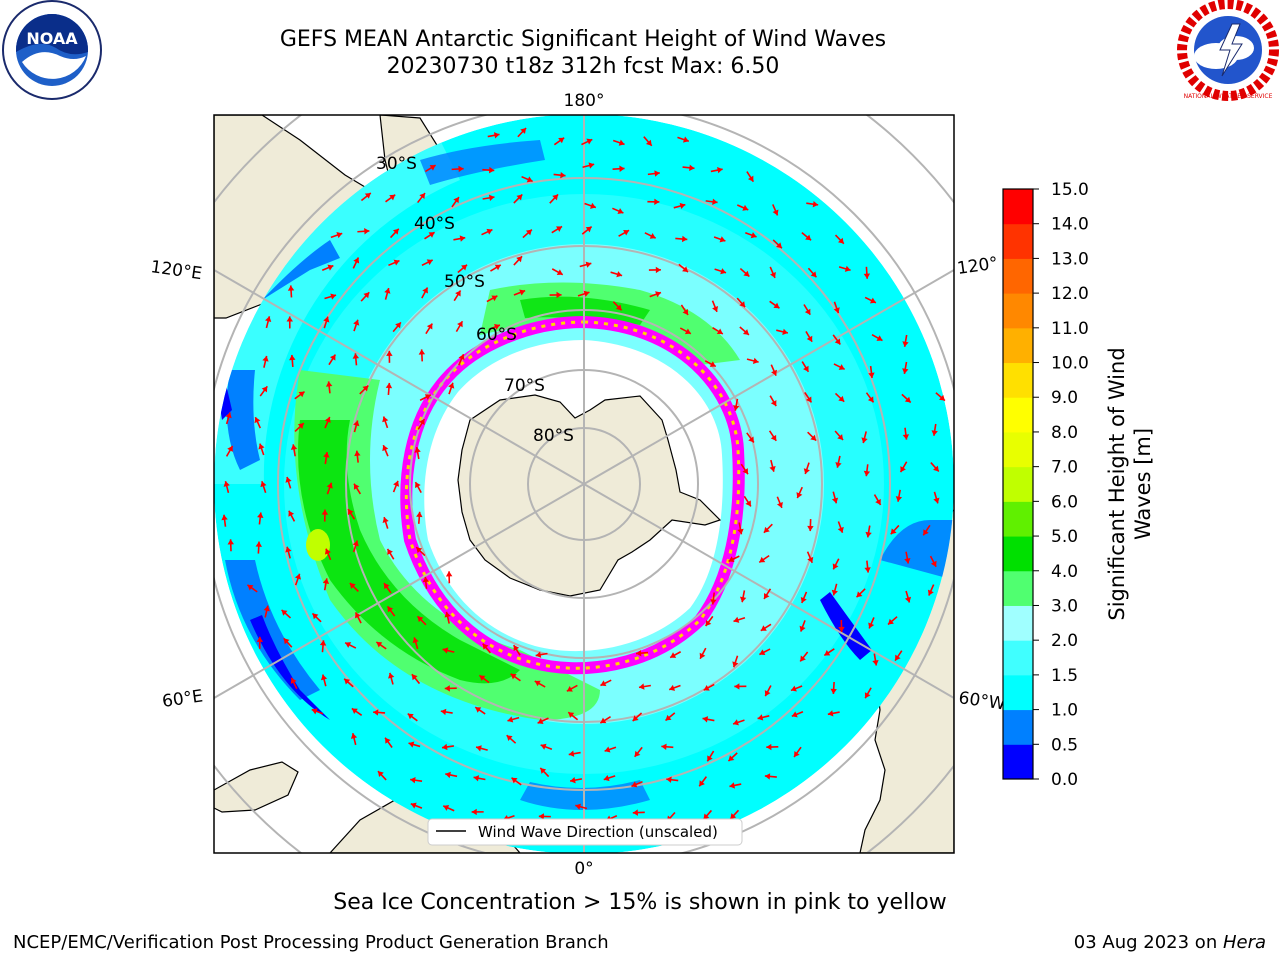  What do you see at coordinates (584, 101) in the screenshot?
I see `lon-label-180: 180°` at bounding box center [584, 101].